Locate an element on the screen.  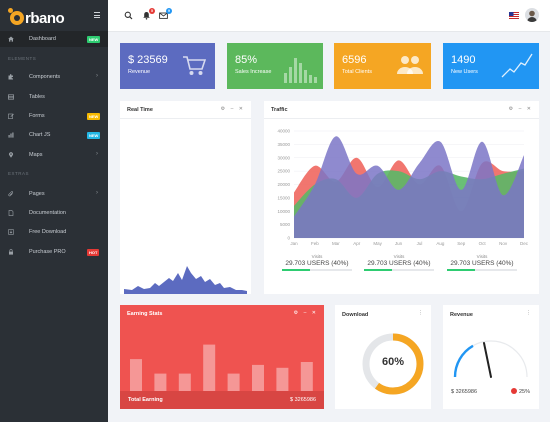
paperclip-icon is located at coordinates (11, 194).